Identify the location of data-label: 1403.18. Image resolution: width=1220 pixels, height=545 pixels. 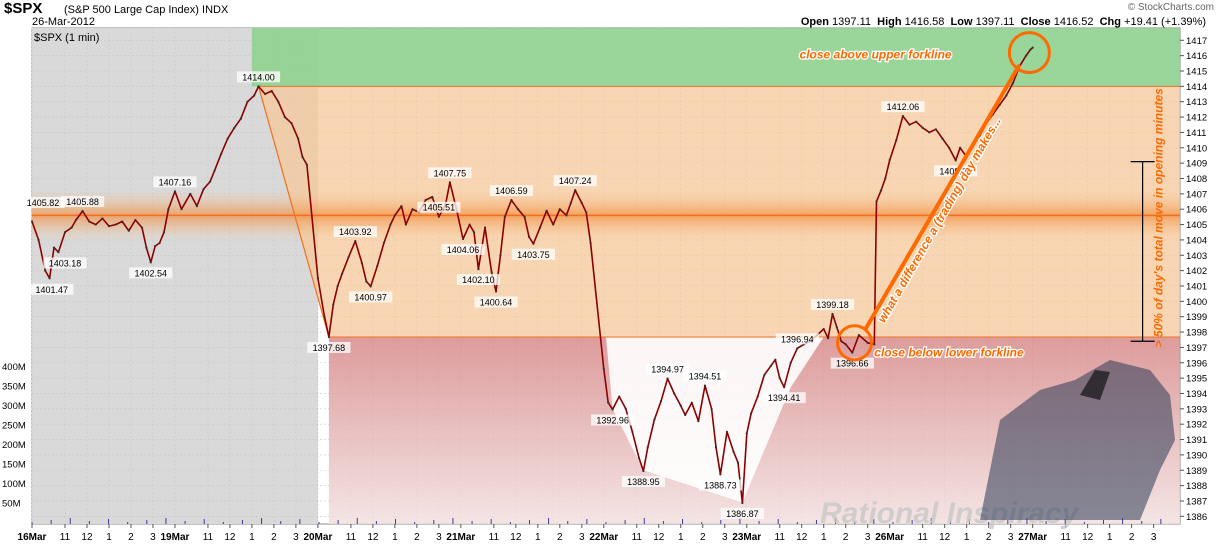
(65, 264).